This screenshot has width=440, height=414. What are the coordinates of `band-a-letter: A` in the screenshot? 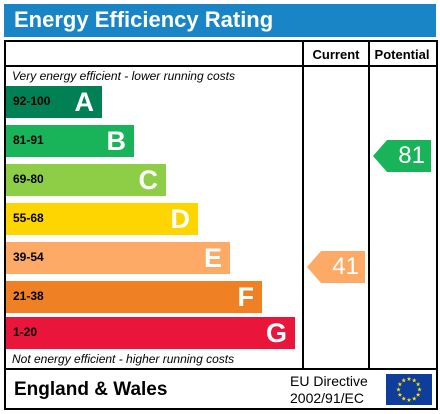 It's located at (84, 102).